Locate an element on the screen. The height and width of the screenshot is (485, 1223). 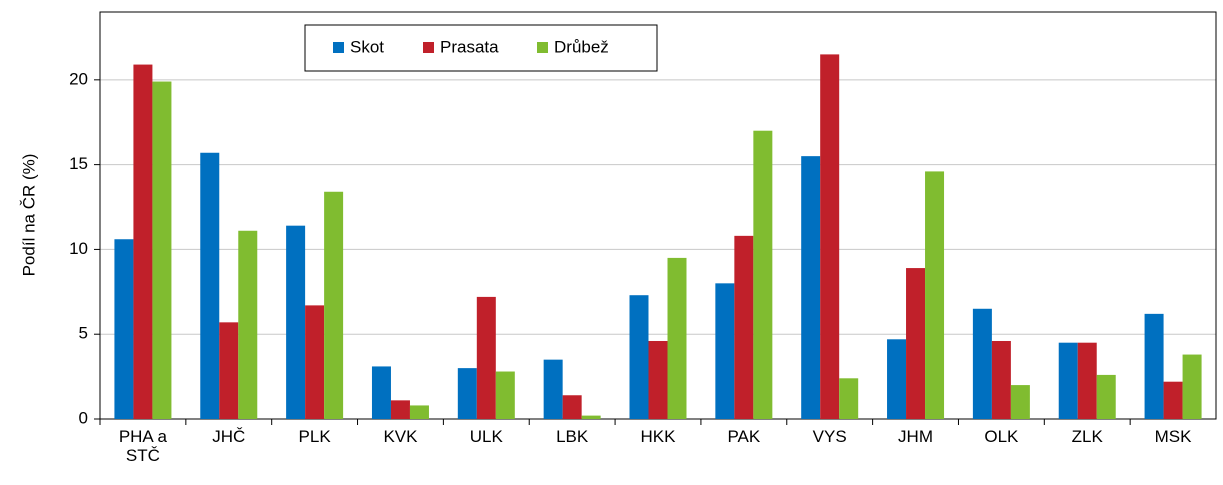
x-tick-label-box: PLK is located at coordinates (314, 436).